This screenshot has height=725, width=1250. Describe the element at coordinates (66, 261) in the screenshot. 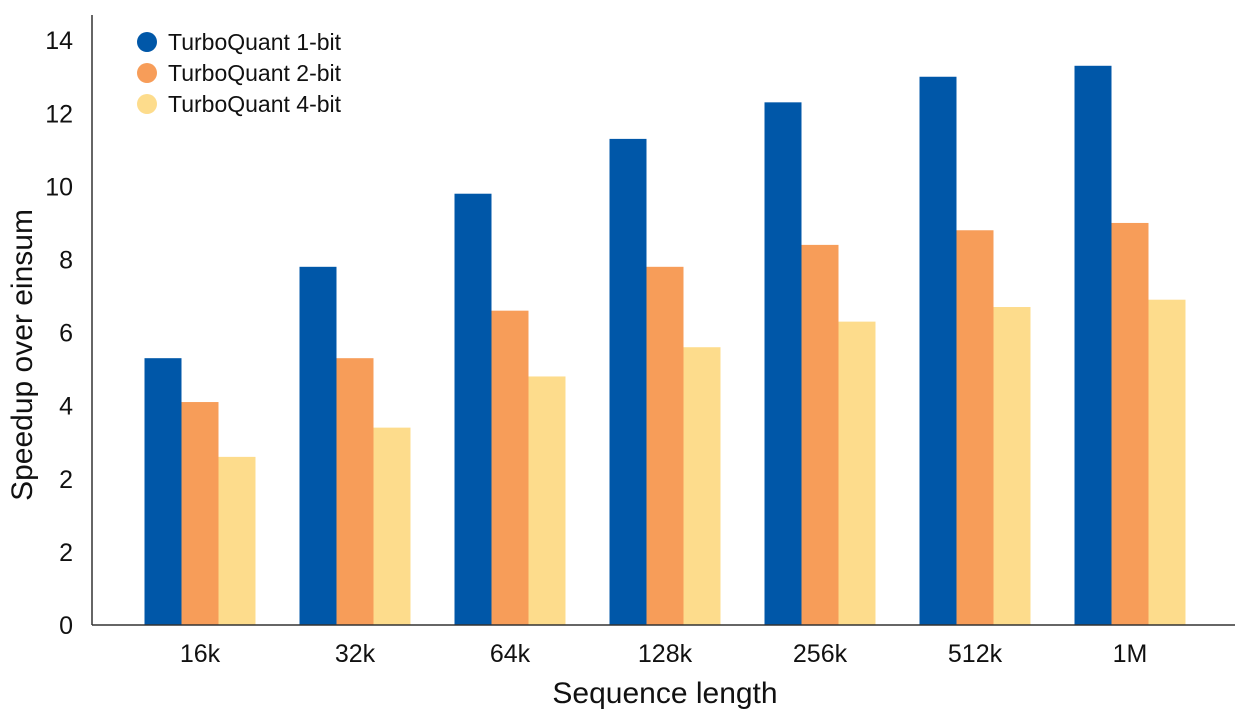

I see `y-tick-label: 8` at that location.